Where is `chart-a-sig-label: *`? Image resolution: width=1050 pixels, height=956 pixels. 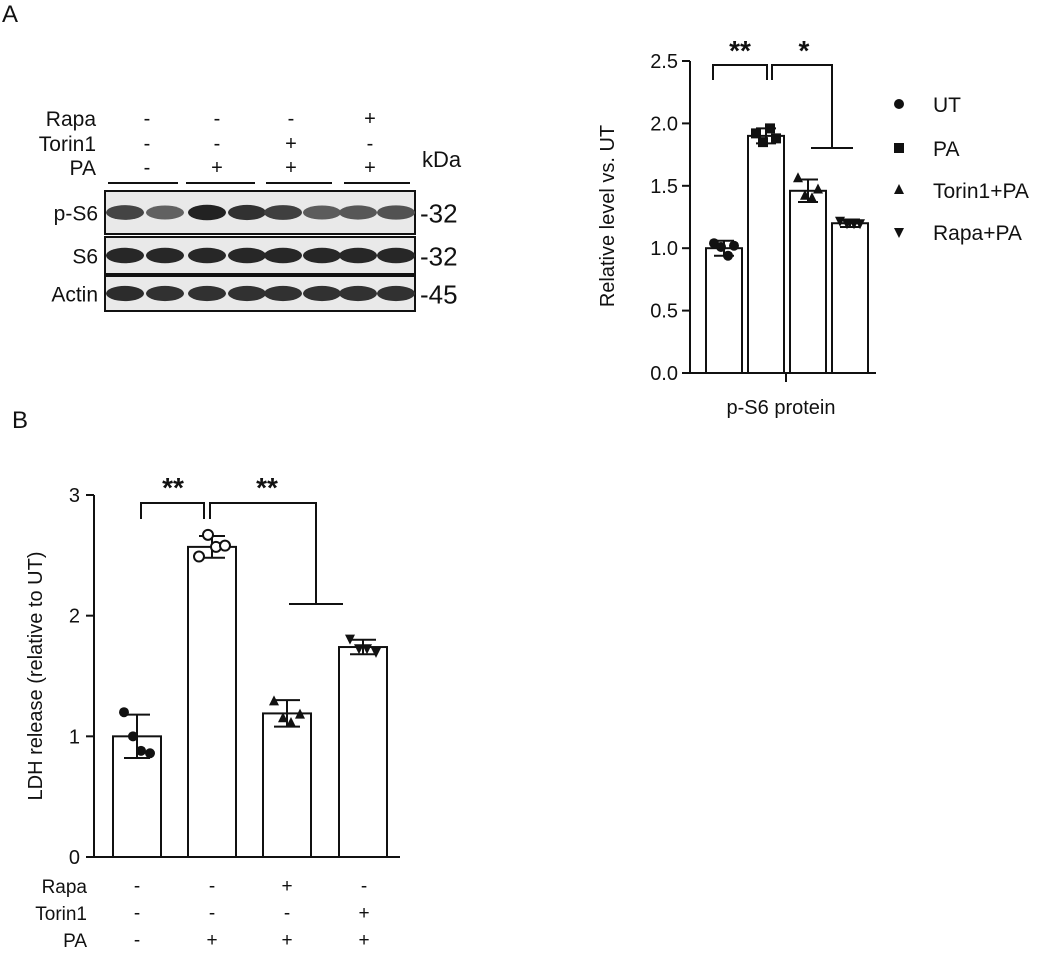 chart-a-sig-label: * is located at coordinates (804, 50).